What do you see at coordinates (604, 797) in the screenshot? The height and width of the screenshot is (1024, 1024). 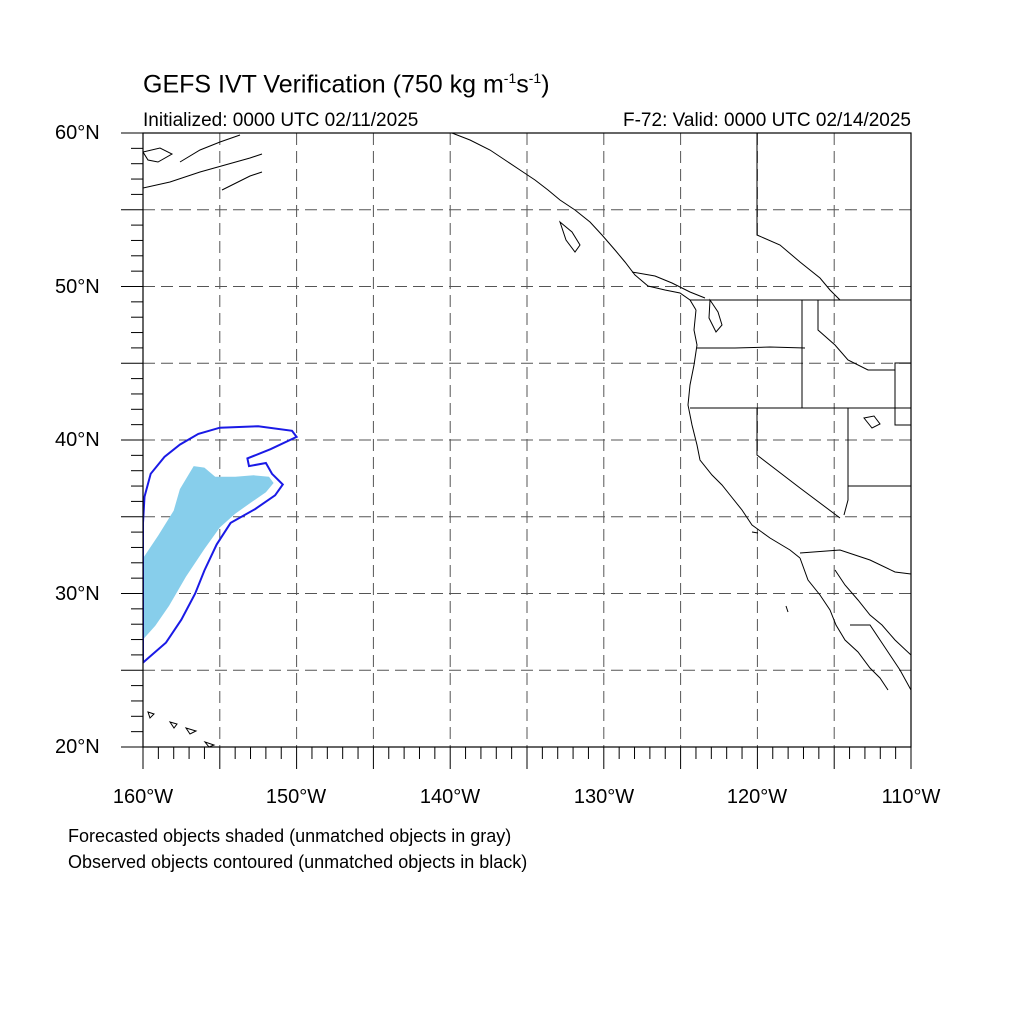 I see `lon-label-130w: 130°W` at bounding box center [604, 797].